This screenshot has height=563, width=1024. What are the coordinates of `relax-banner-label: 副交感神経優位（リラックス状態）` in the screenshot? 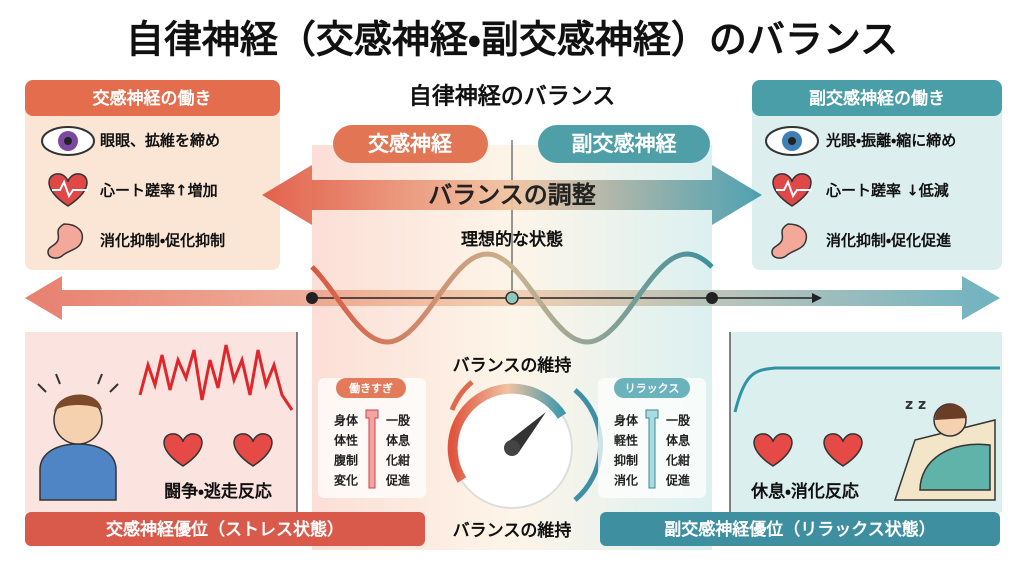 It's located at (800, 529).